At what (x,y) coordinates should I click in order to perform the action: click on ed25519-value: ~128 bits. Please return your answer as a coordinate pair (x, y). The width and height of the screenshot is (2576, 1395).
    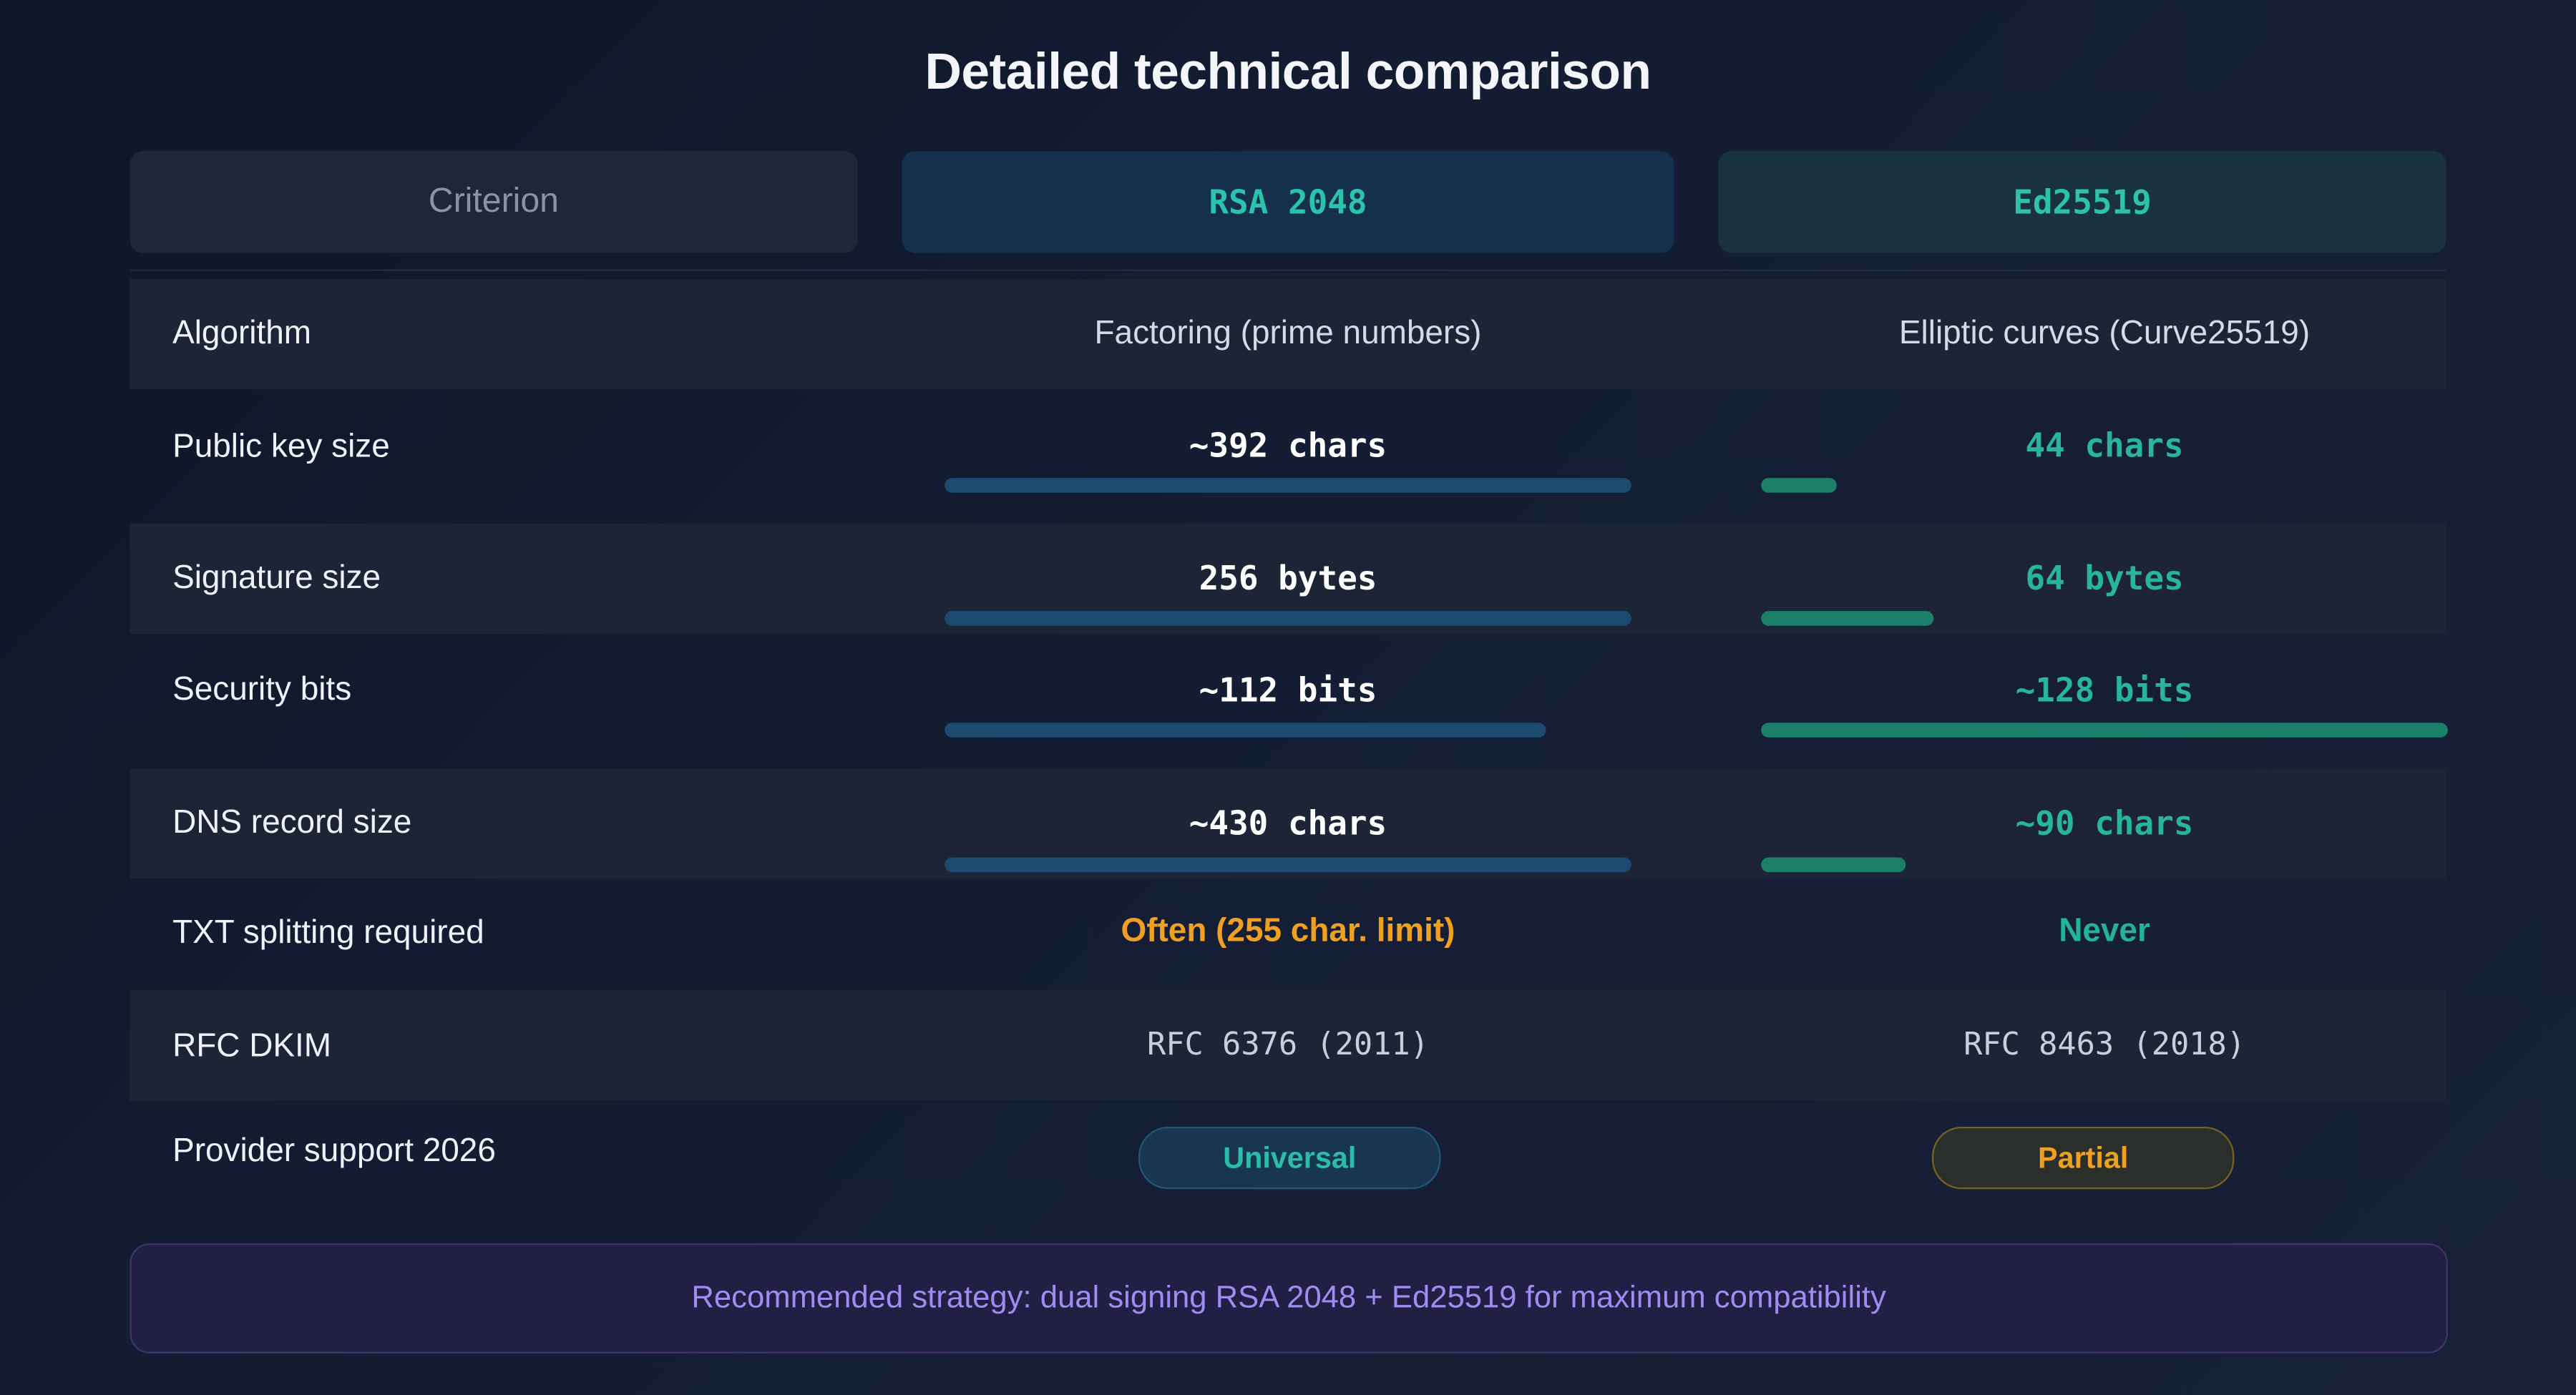
    Looking at the image, I should click on (2104, 690).